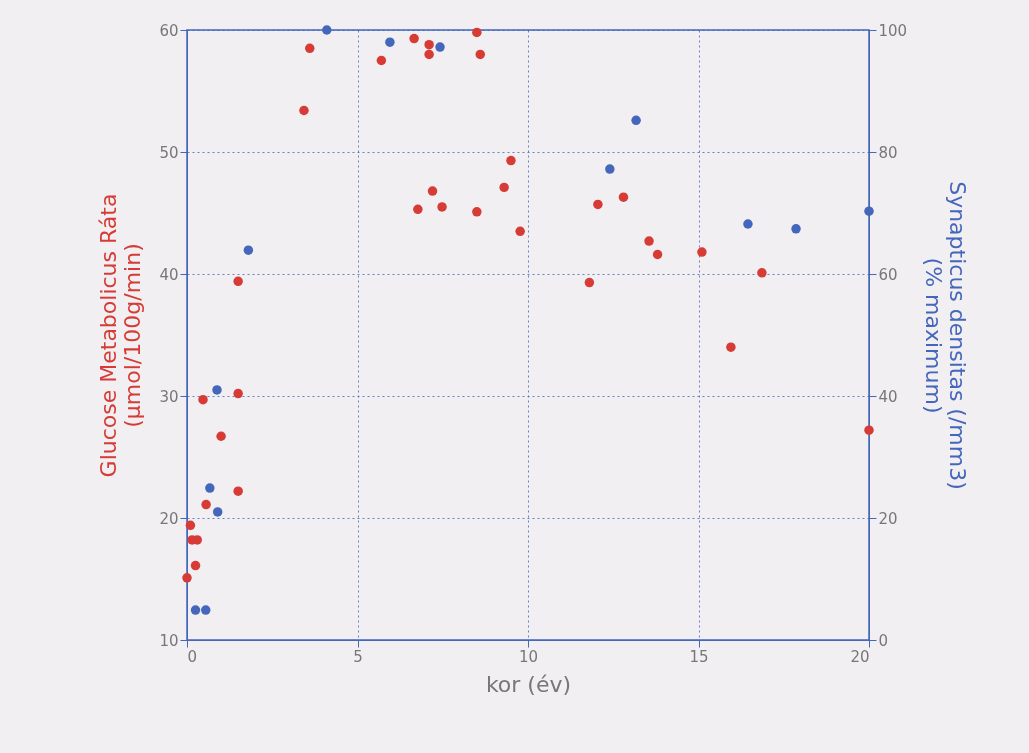 Image resolution: width=1029 pixels, height=753 pixels. Describe the element at coordinates (883, 640) in the screenshot. I see `y2-tick-label: 0` at that location.